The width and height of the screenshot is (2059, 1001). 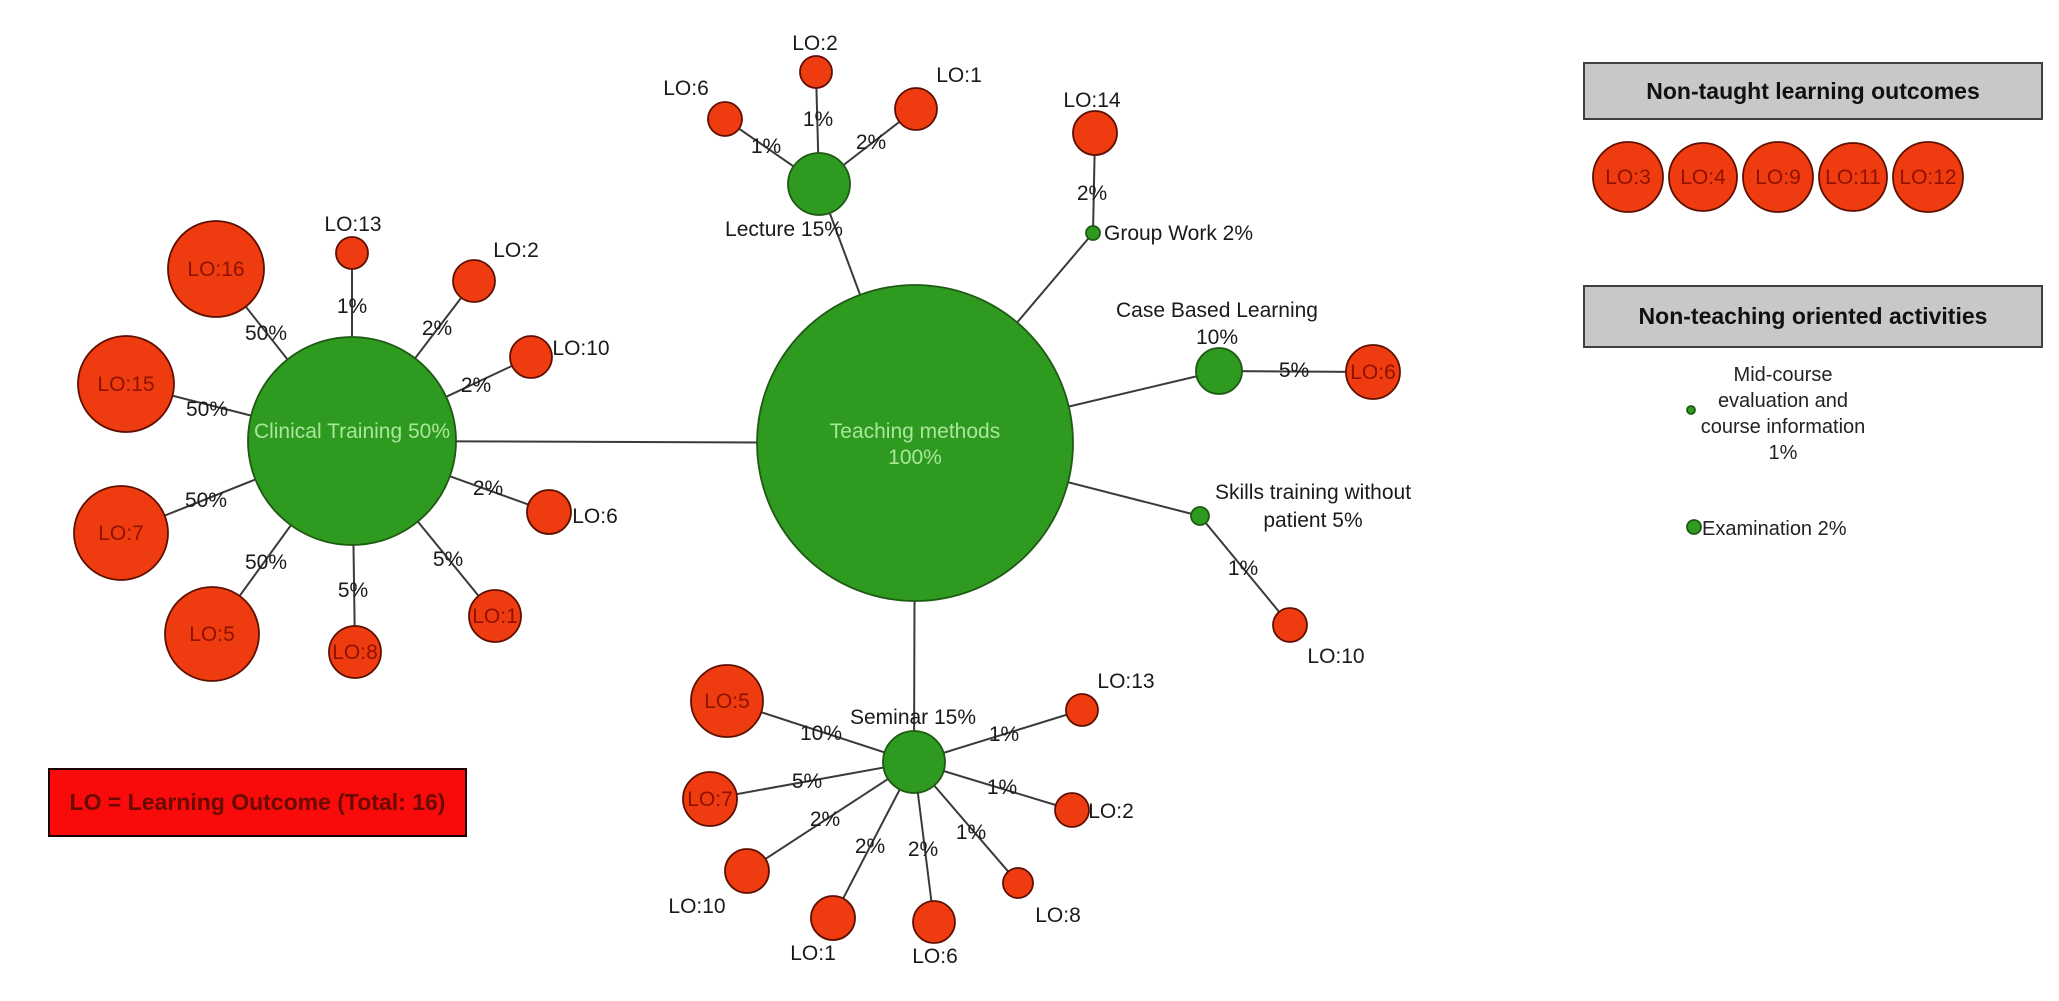 What do you see at coordinates (212, 634) in the screenshot?
I see `clinical-lo5-label: LO:5` at bounding box center [212, 634].